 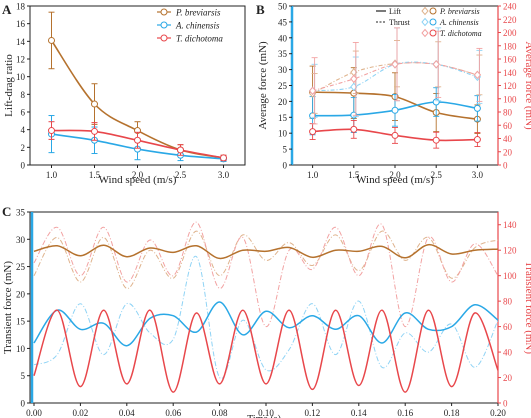 I want to click on y-axis-label: Transient force (mN), so click(x=8, y=307).